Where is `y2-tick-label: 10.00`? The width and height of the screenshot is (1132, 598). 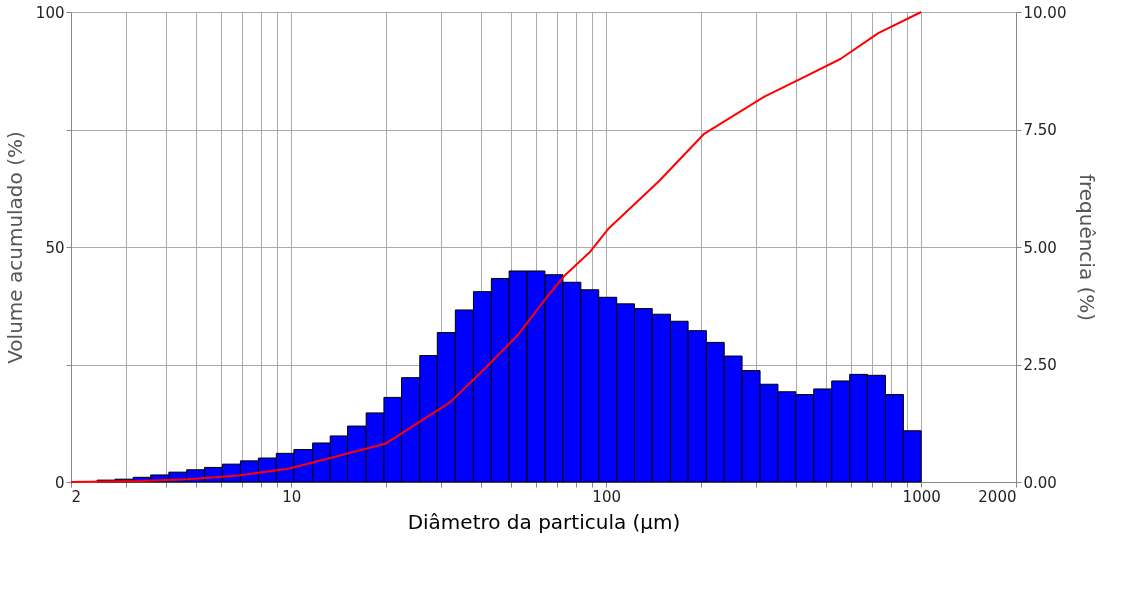
y2-tick-label: 10.00 is located at coordinates (1045, 12).